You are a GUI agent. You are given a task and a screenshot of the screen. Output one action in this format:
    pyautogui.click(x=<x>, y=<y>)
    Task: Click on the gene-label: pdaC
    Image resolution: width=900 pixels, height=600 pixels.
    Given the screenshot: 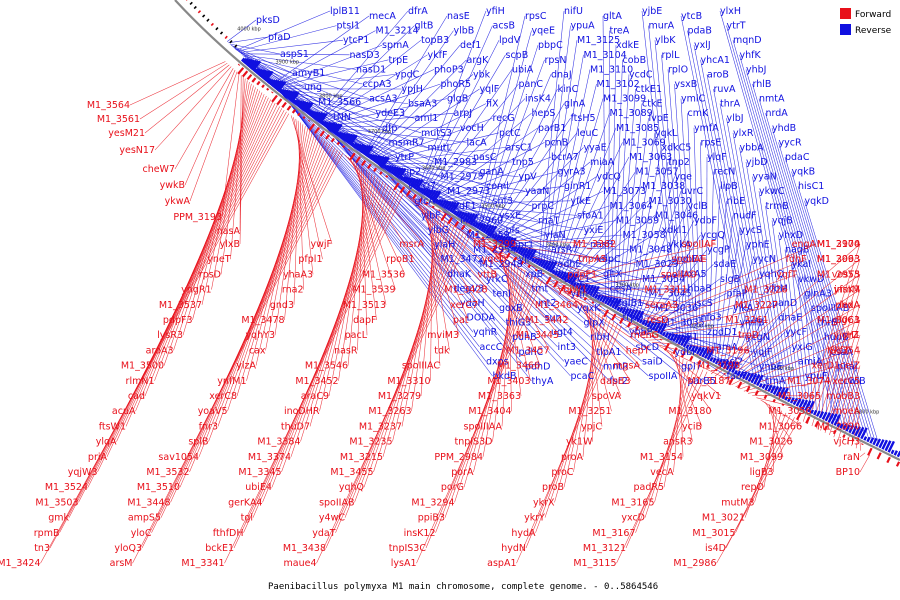 What is the action you would take?
    pyautogui.click(x=797, y=157)
    